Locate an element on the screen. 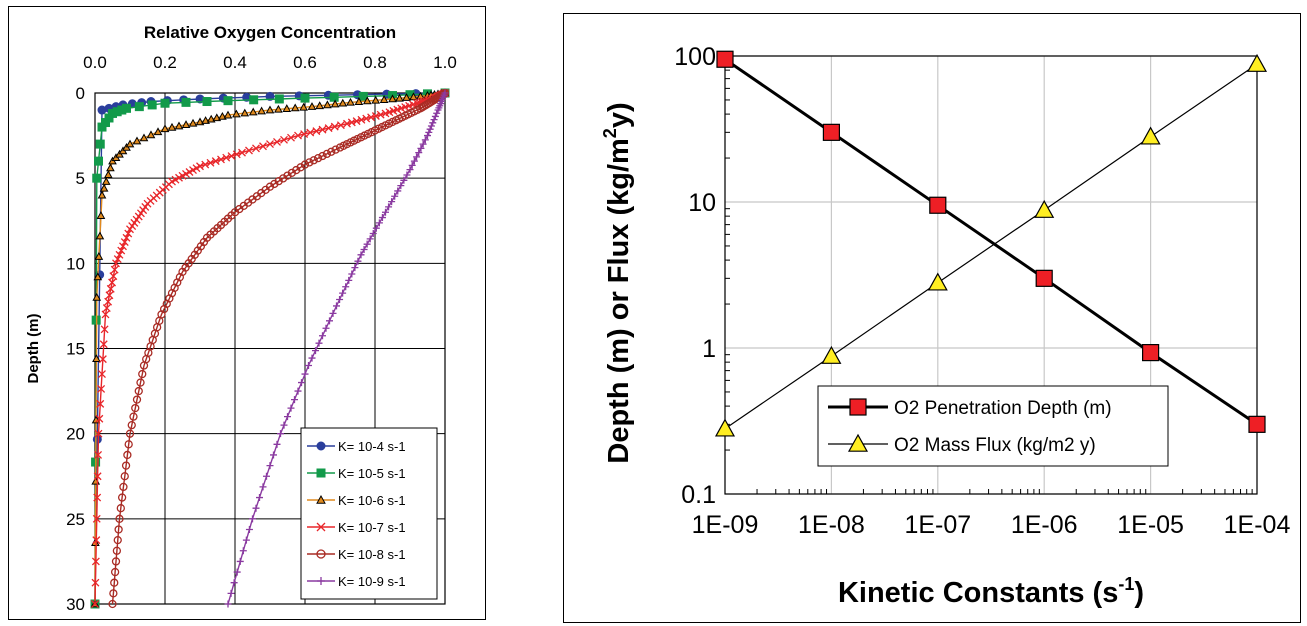  y-tick-label: 25 is located at coordinates (75, 519).